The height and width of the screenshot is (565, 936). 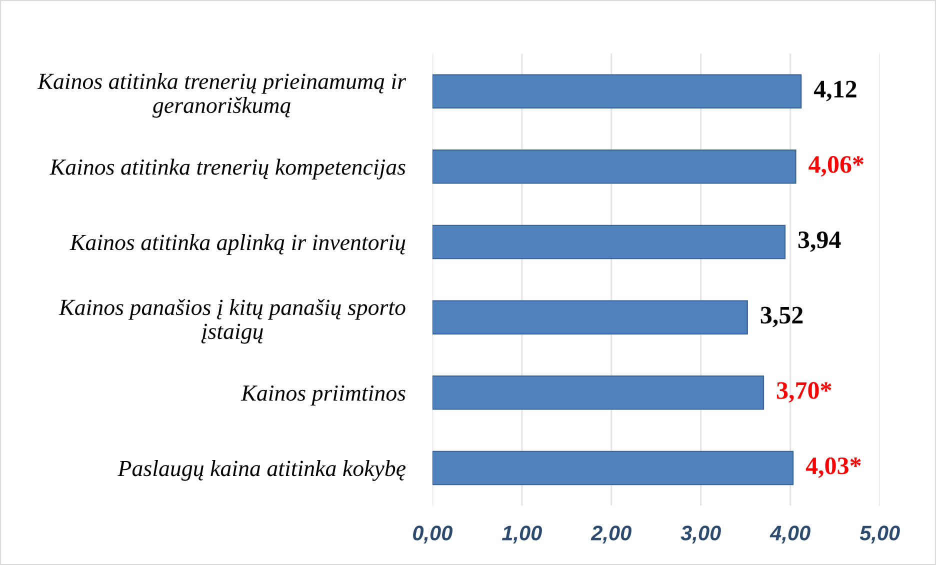 What do you see at coordinates (833, 467) in the screenshot?
I see `data-label: 4,03*` at bounding box center [833, 467].